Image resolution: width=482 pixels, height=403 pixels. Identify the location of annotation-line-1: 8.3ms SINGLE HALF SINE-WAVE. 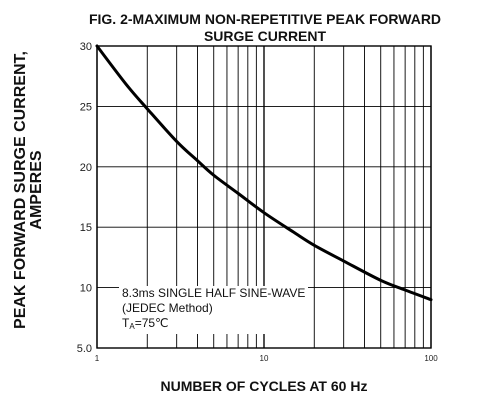
(214, 293).